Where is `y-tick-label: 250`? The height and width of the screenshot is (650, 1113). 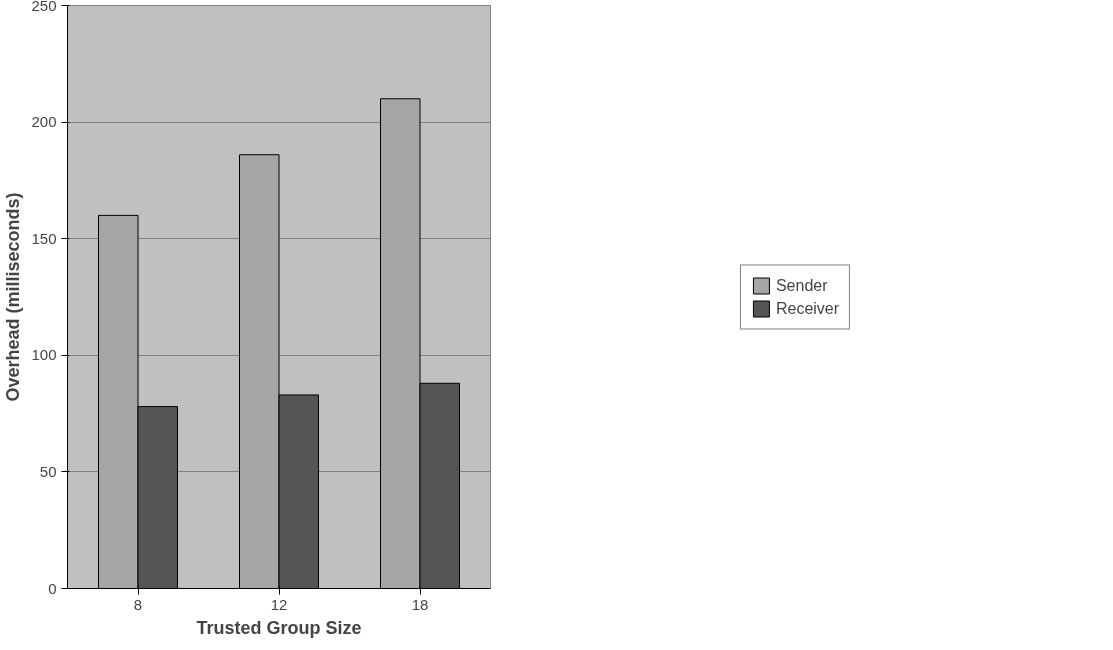 y-tick-label: 250 is located at coordinates (44, 7).